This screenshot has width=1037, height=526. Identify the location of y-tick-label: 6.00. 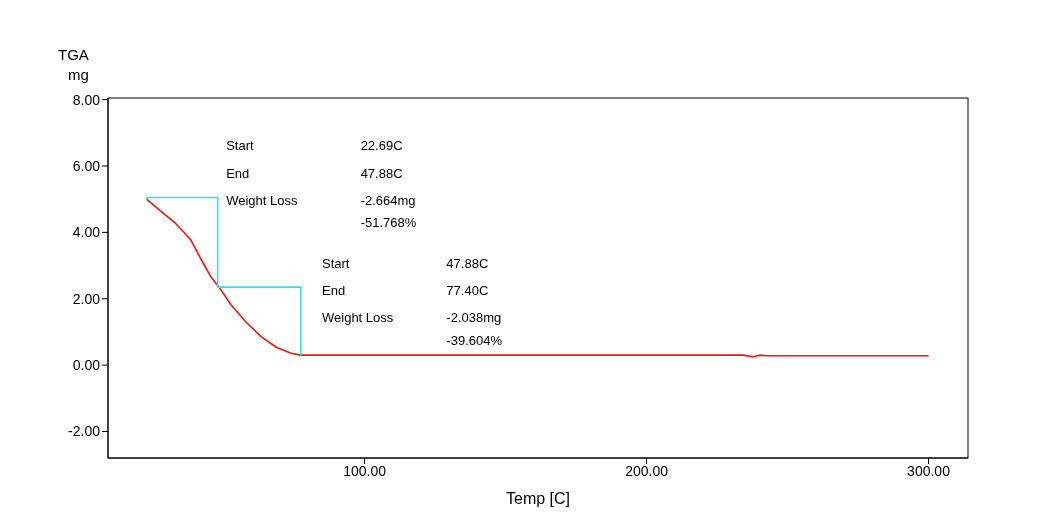
(86, 165).